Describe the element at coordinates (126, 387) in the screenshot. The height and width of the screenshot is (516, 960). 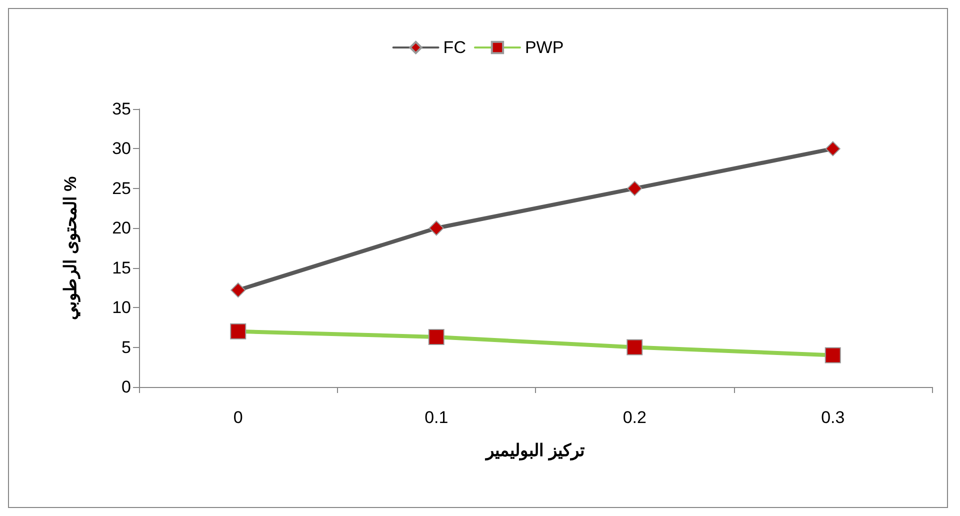
I see `y-tick-label: 0` at that location.